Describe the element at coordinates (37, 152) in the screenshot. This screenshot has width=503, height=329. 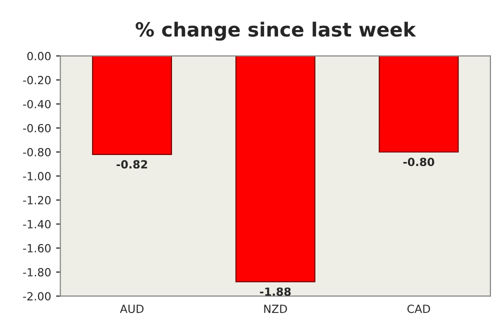
I see `y-tick-label: -0.80` at that location.